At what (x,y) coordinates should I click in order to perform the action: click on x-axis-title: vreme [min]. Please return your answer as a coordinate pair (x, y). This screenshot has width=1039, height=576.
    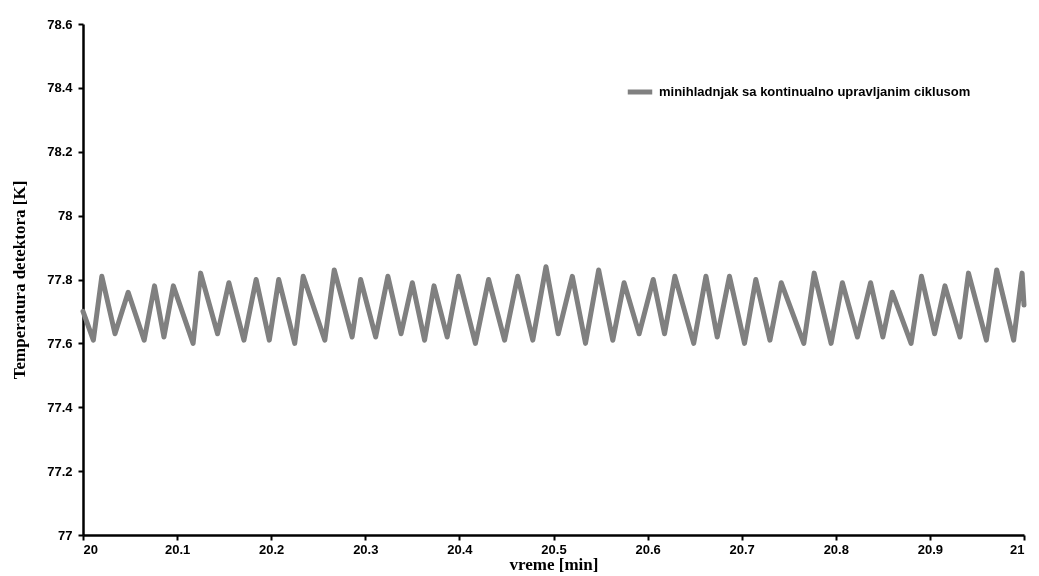
    Looking at the image, I should click on (554, 564).